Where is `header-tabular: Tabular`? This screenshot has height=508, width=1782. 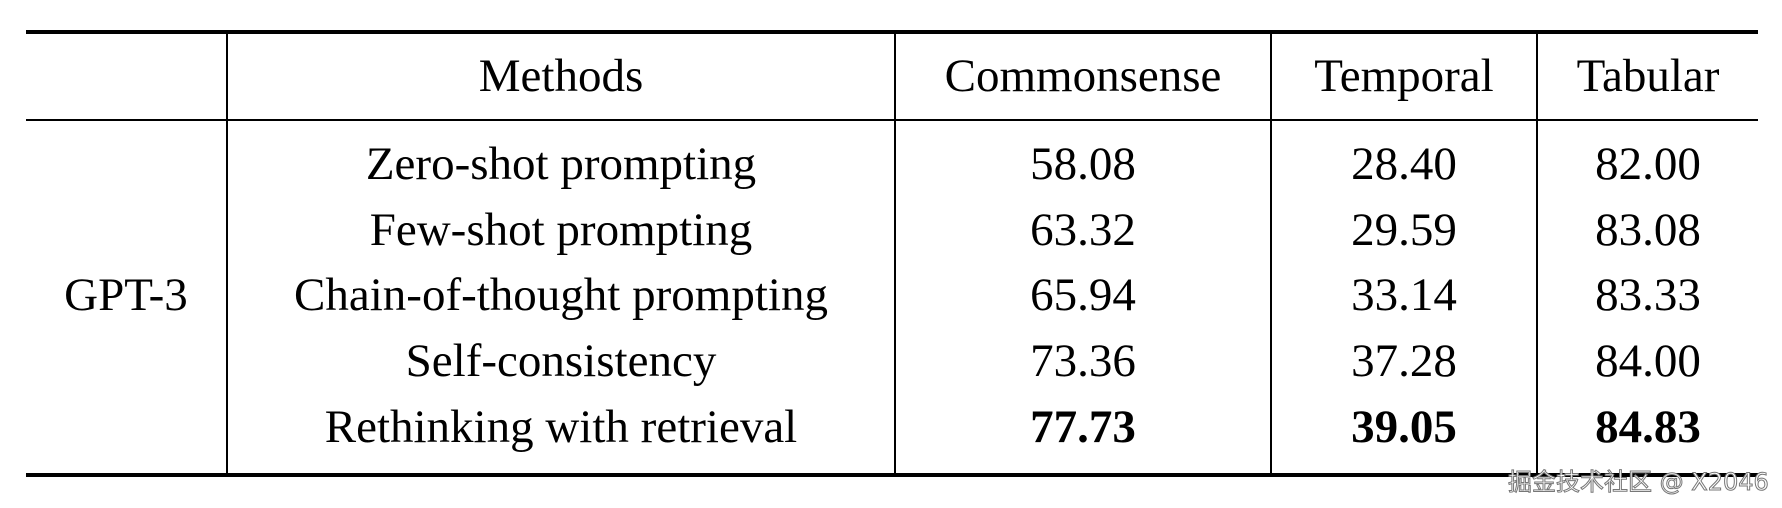 header-tabular: Tabular is located at coordinates (1648, 76).